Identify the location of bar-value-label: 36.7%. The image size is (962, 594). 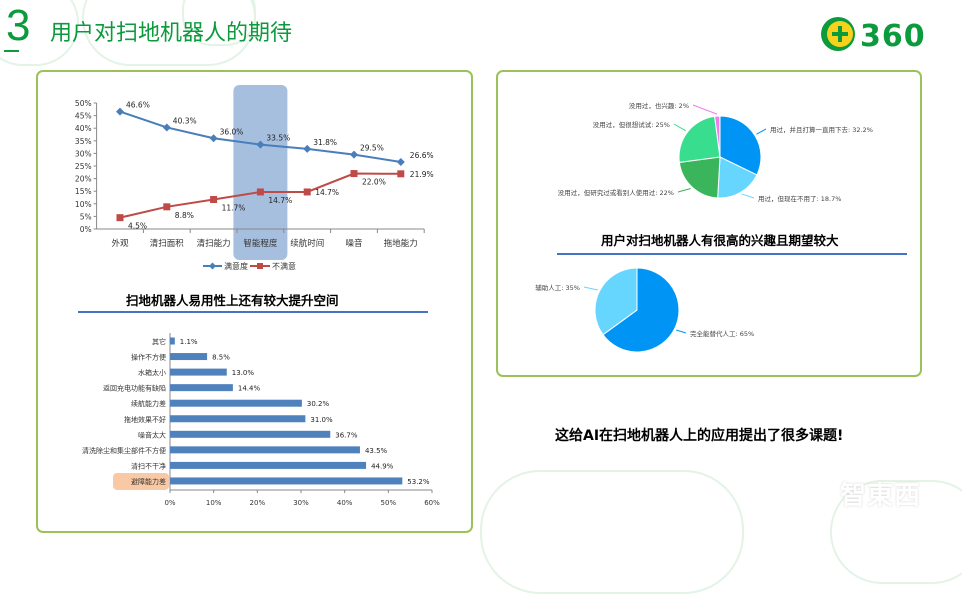
(346, 435).